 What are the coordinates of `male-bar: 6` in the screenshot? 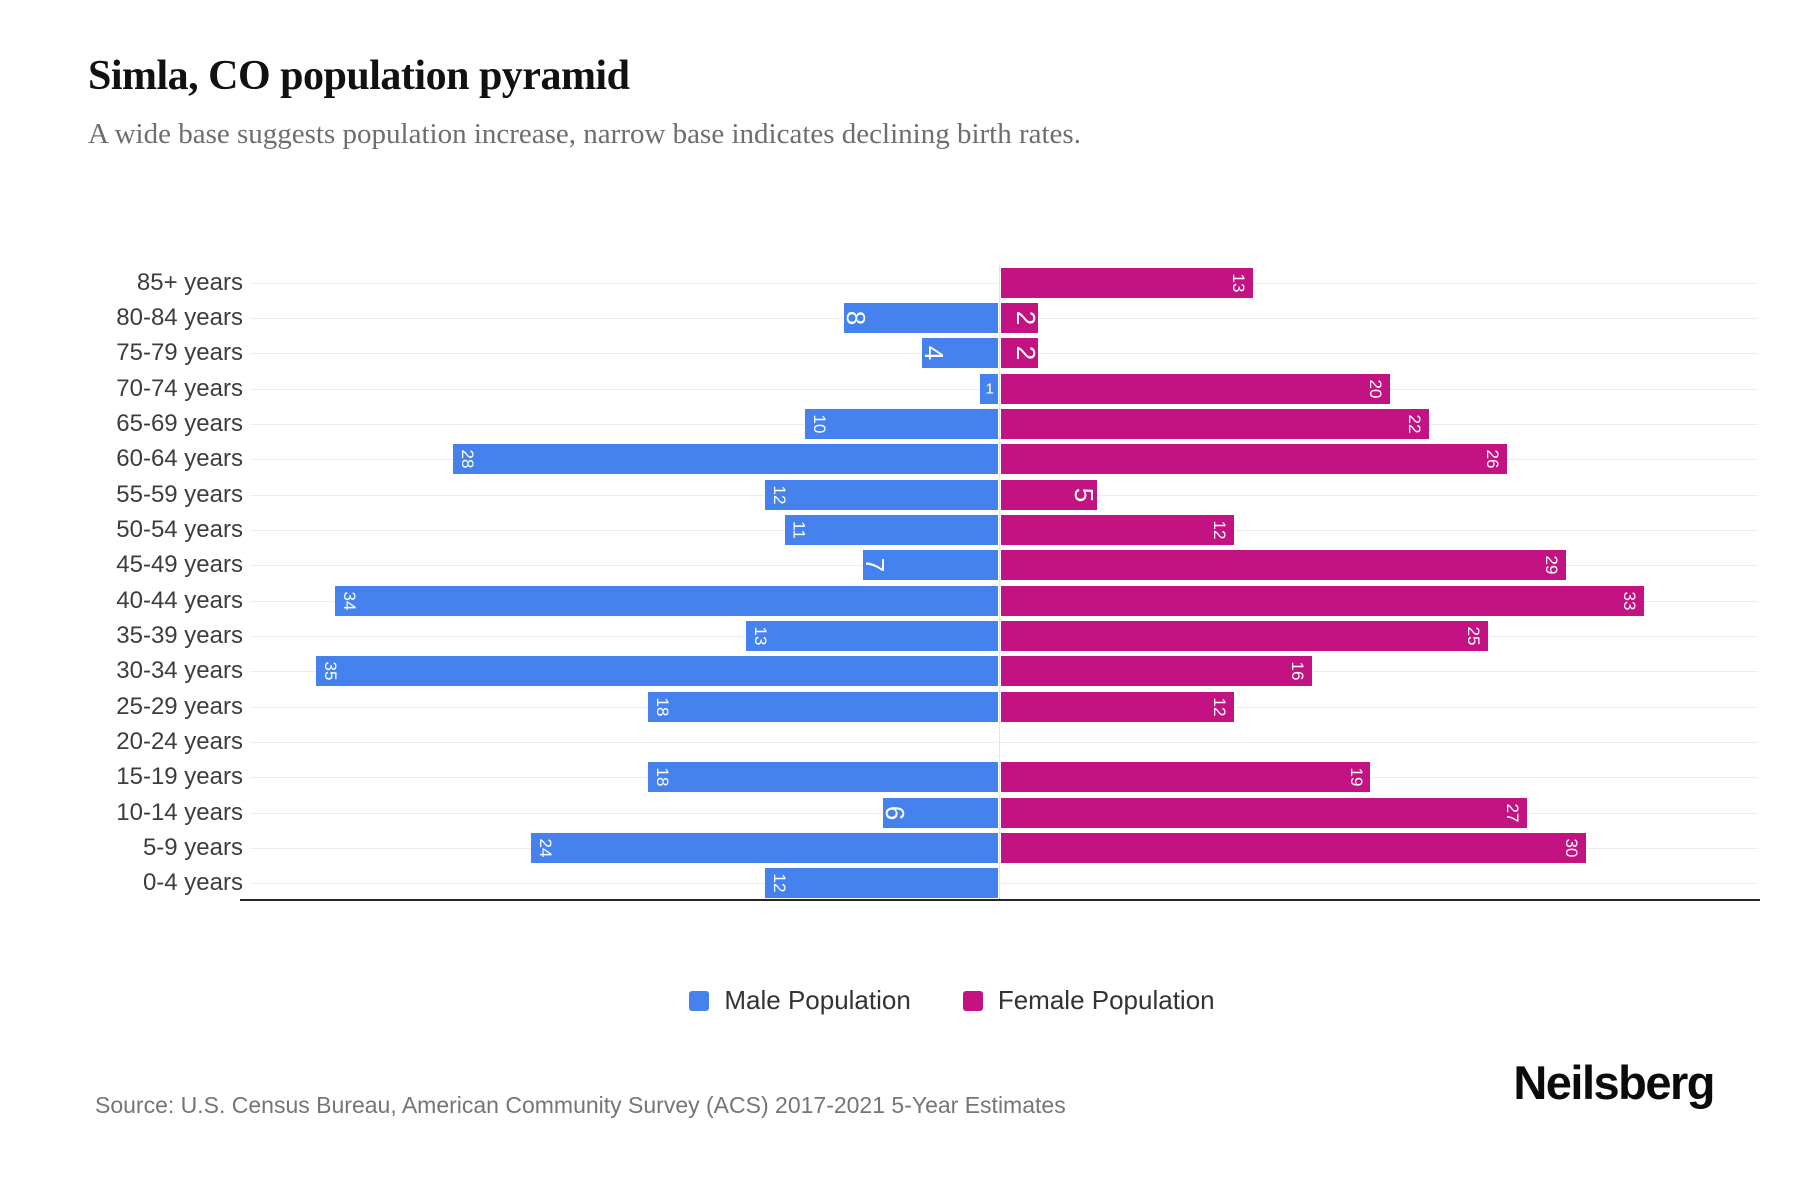 It's located at (938, 812).